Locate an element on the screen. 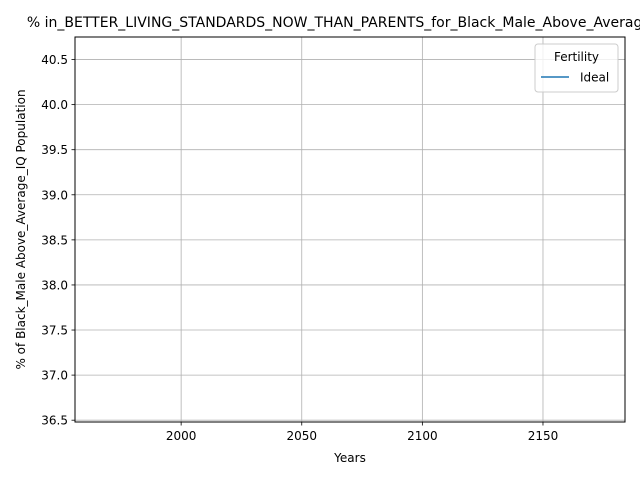 Image resolution: width=640 pixels, height=480 pixels. y-tick-label: 36.5 is located at coordinates (54, 421).